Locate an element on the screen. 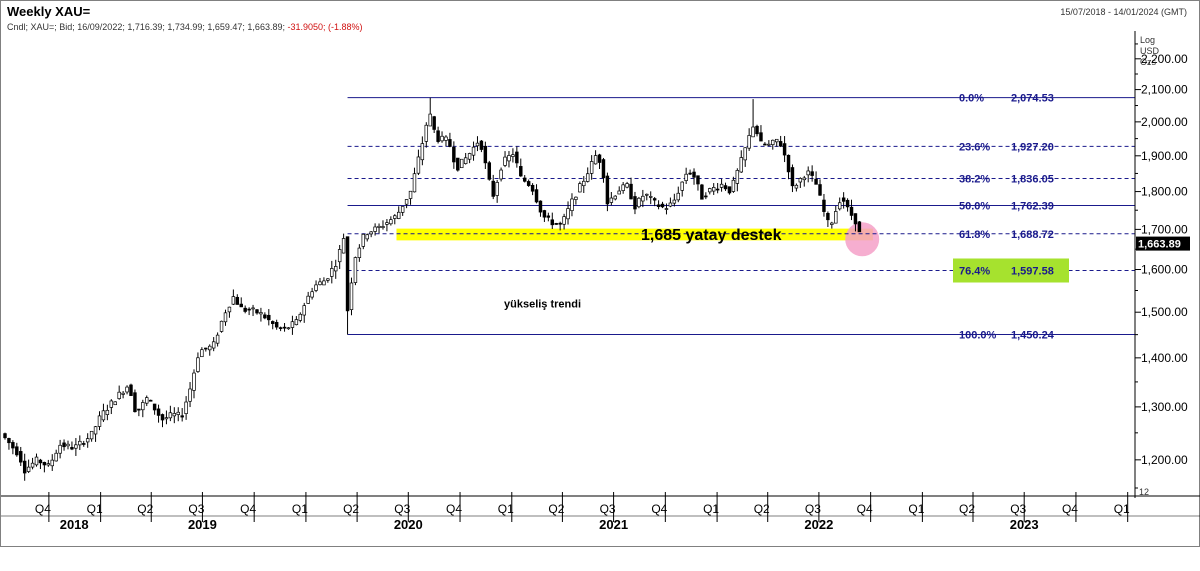 This screenshot has width=1200, height=571. currency-label: USD is located at coordinates (1150, 51).